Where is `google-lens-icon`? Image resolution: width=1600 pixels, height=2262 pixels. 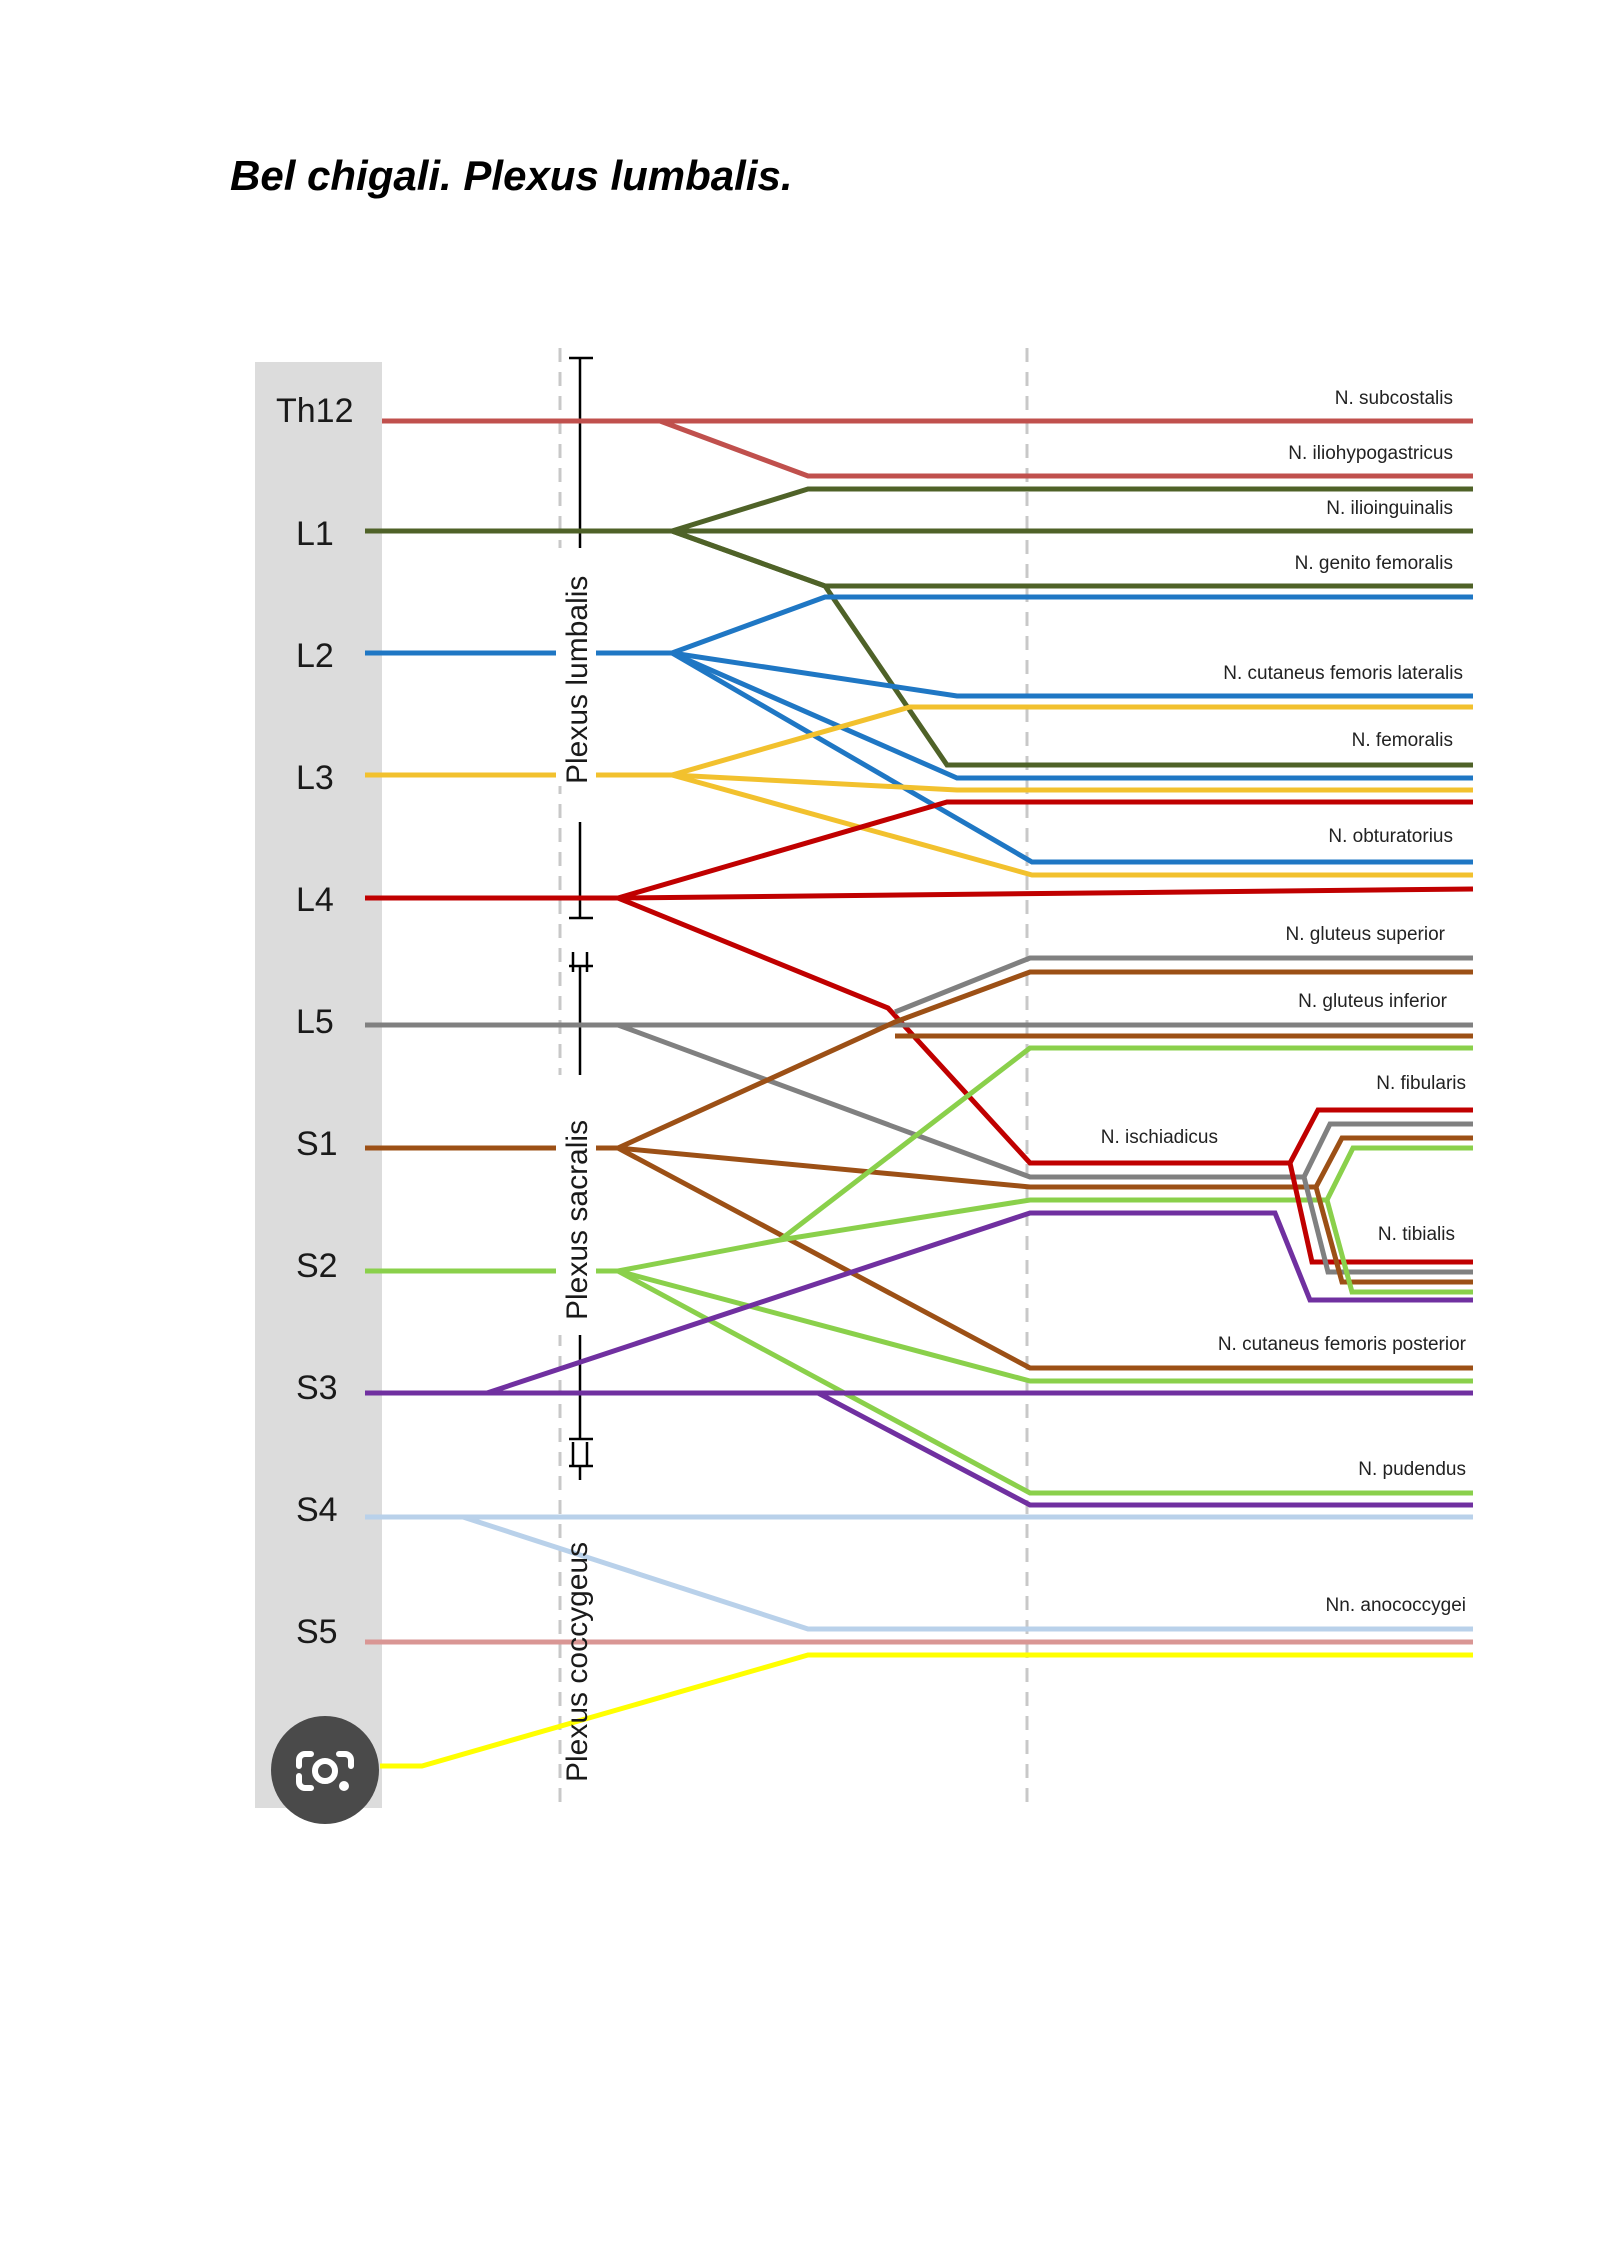
google-lens-icon is located at coordinates (325, 1771).